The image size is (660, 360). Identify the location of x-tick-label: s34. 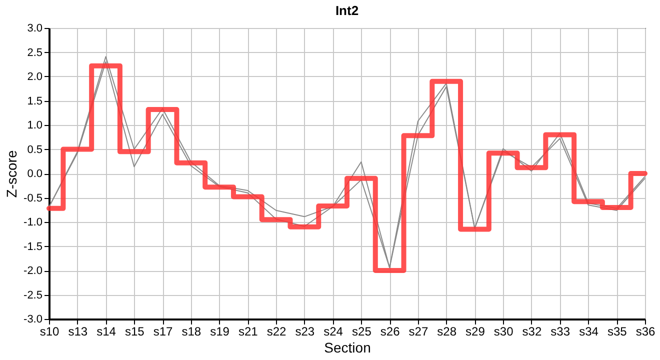
(589, 331).